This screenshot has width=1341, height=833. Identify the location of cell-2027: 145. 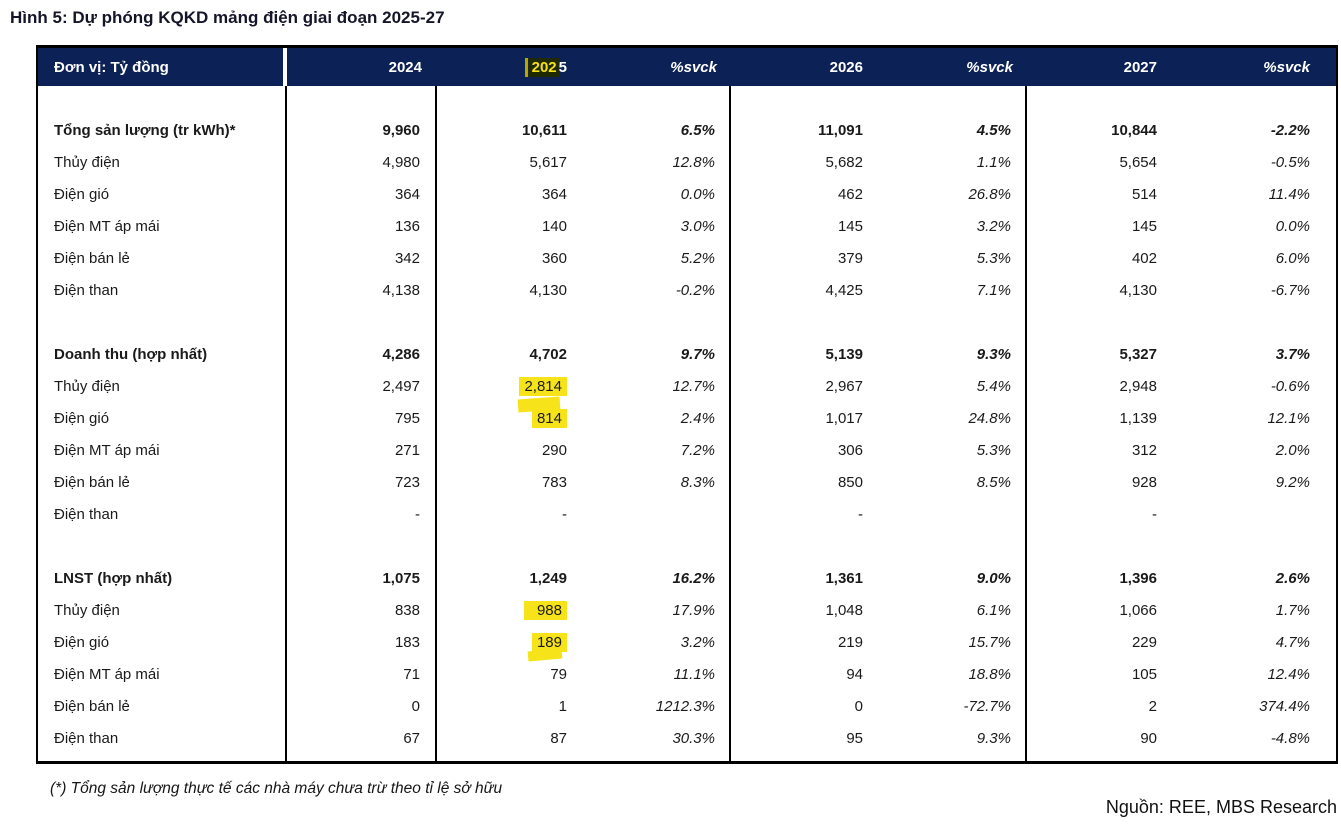
(1144, 226).